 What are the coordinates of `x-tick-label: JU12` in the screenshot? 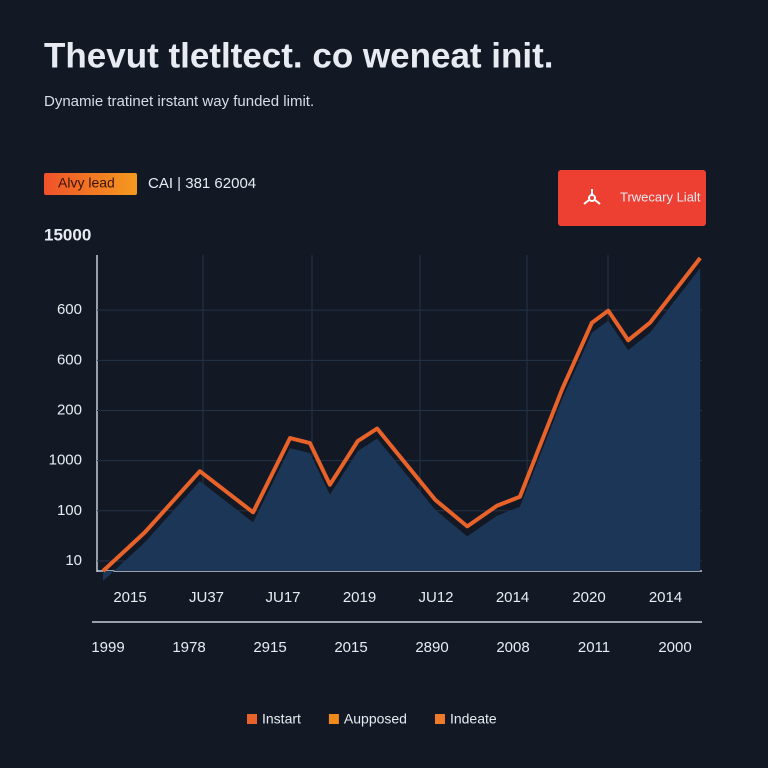 It's located at (435, 597).